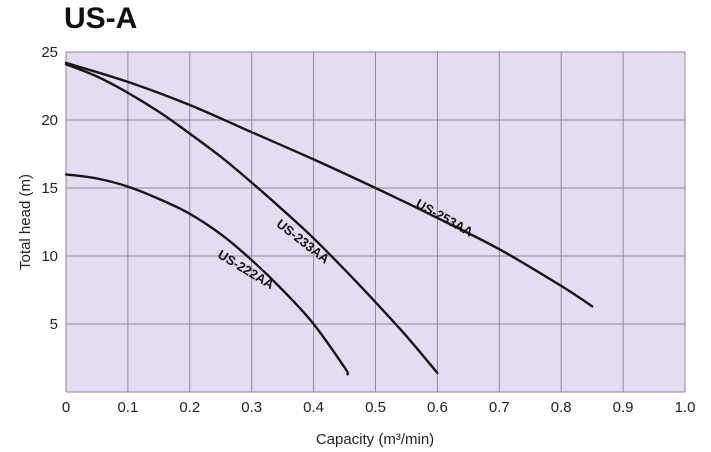 This screenshot has width=711, height=452. I want to click on x-tick-label-0: 0, so click(66, 407).